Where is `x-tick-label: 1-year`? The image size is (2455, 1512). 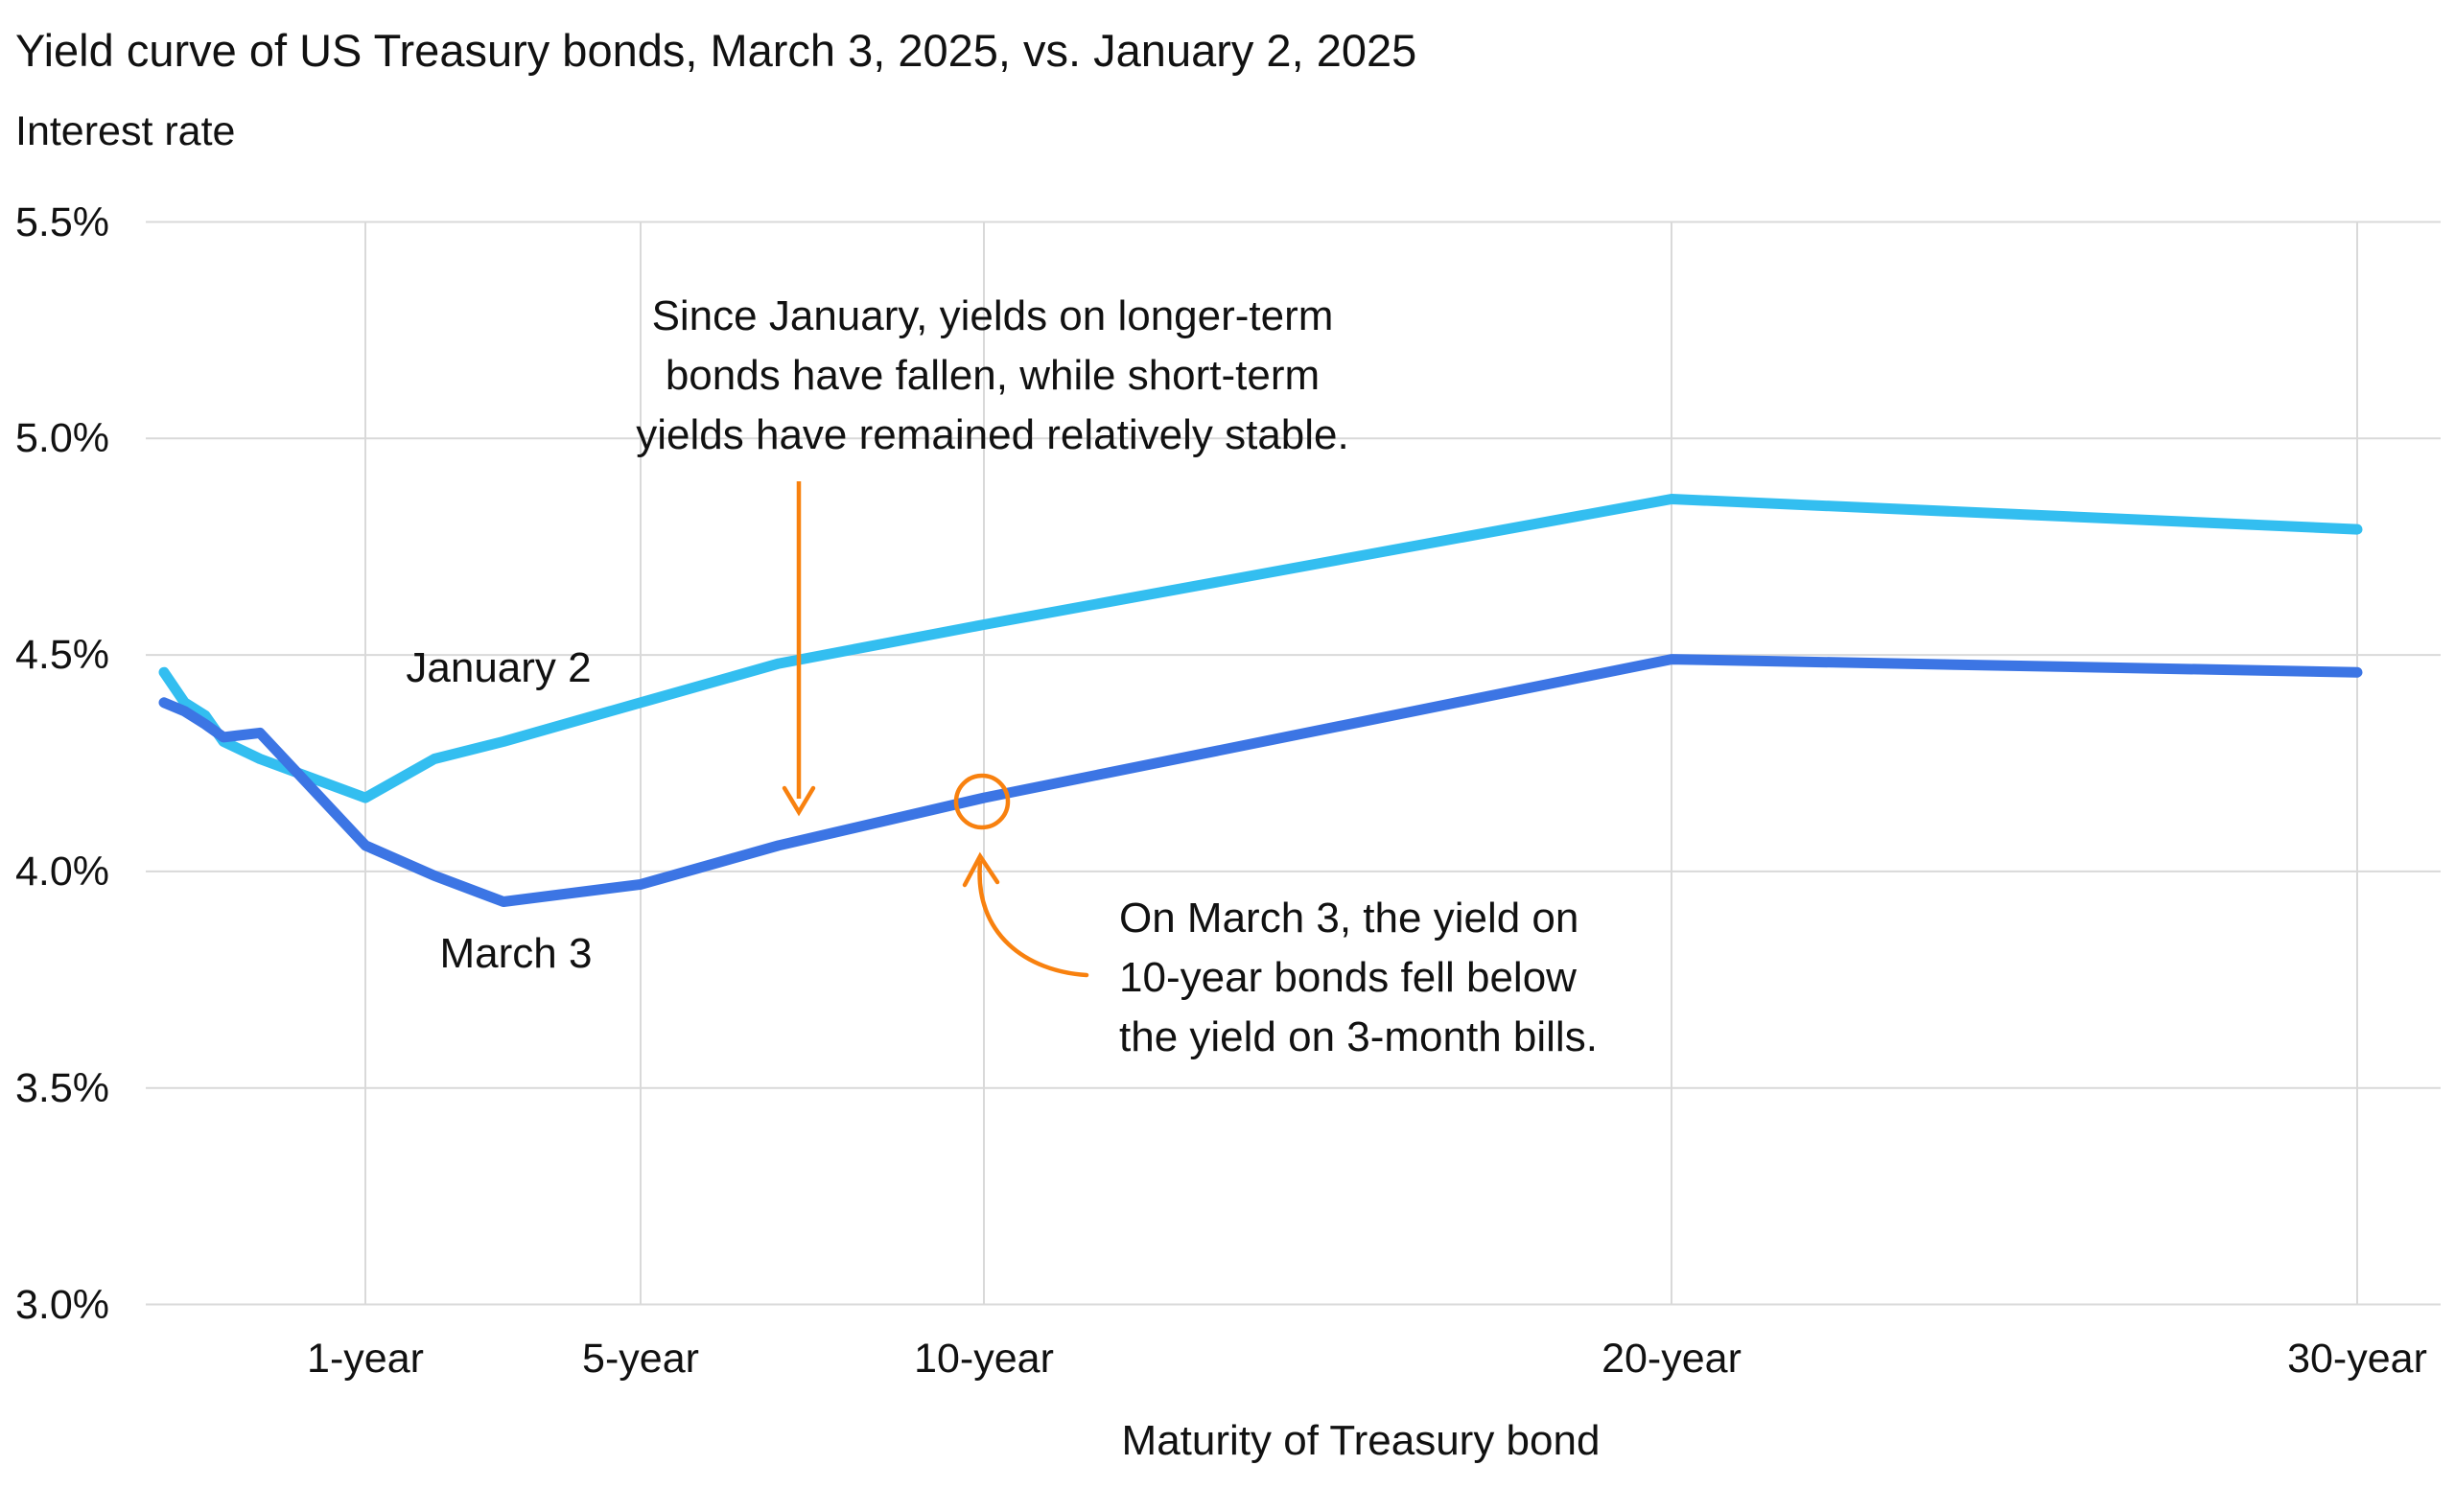 x-tick-label: 1-year is located at coordinates (365, 1359).